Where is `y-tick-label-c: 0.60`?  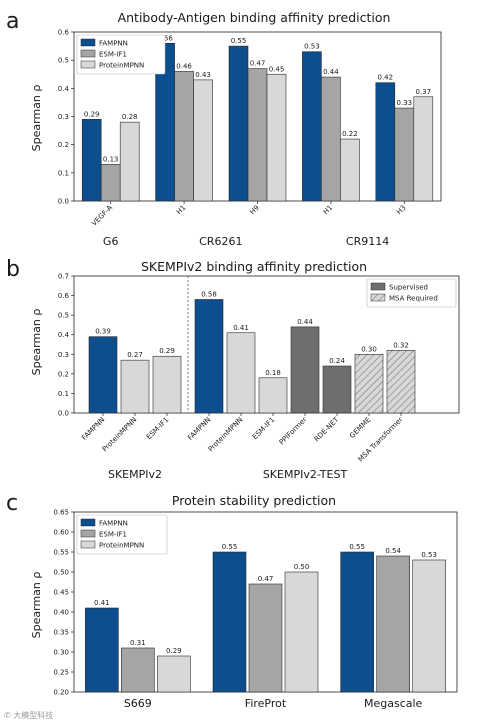 y-tick-label-c: 0.60 is located at coordinates (61, 533).